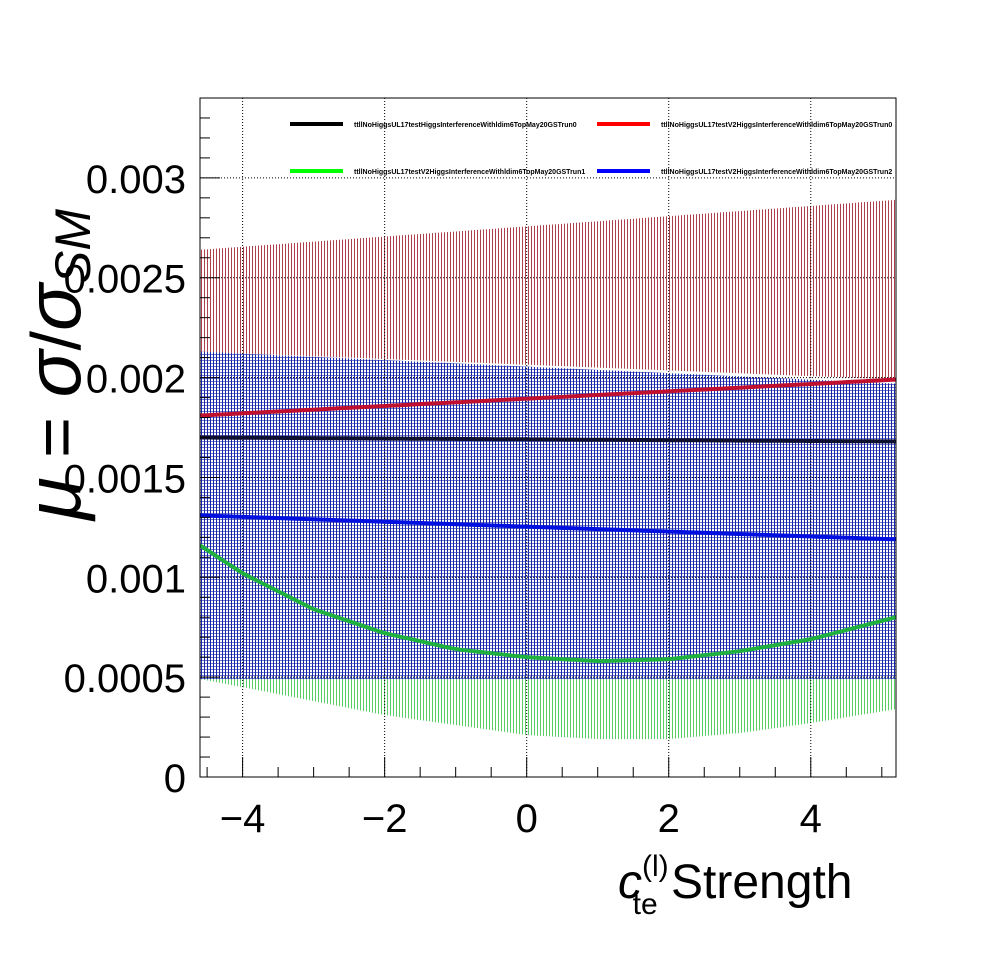 This screenshot has height=972, width=996. What do you see at coordinates (53, 306) in the screenshot?
I see `y-axis-sigma-sm: σ` at bounding box center [53, 306].